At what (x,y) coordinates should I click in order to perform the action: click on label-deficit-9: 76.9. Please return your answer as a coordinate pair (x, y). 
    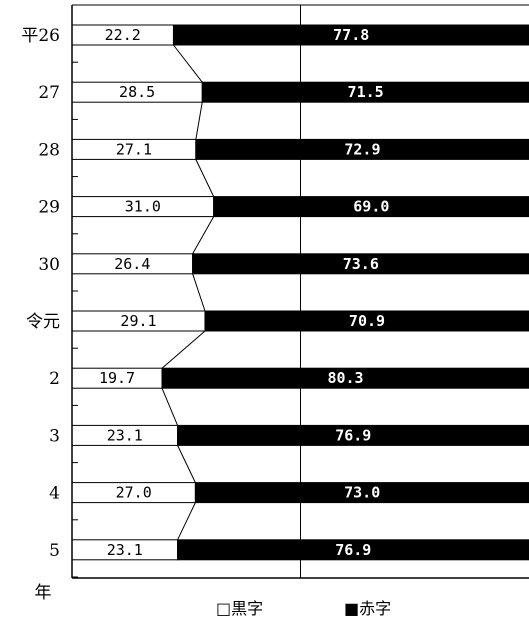
    Looking at the image, I should click on (353, 550).